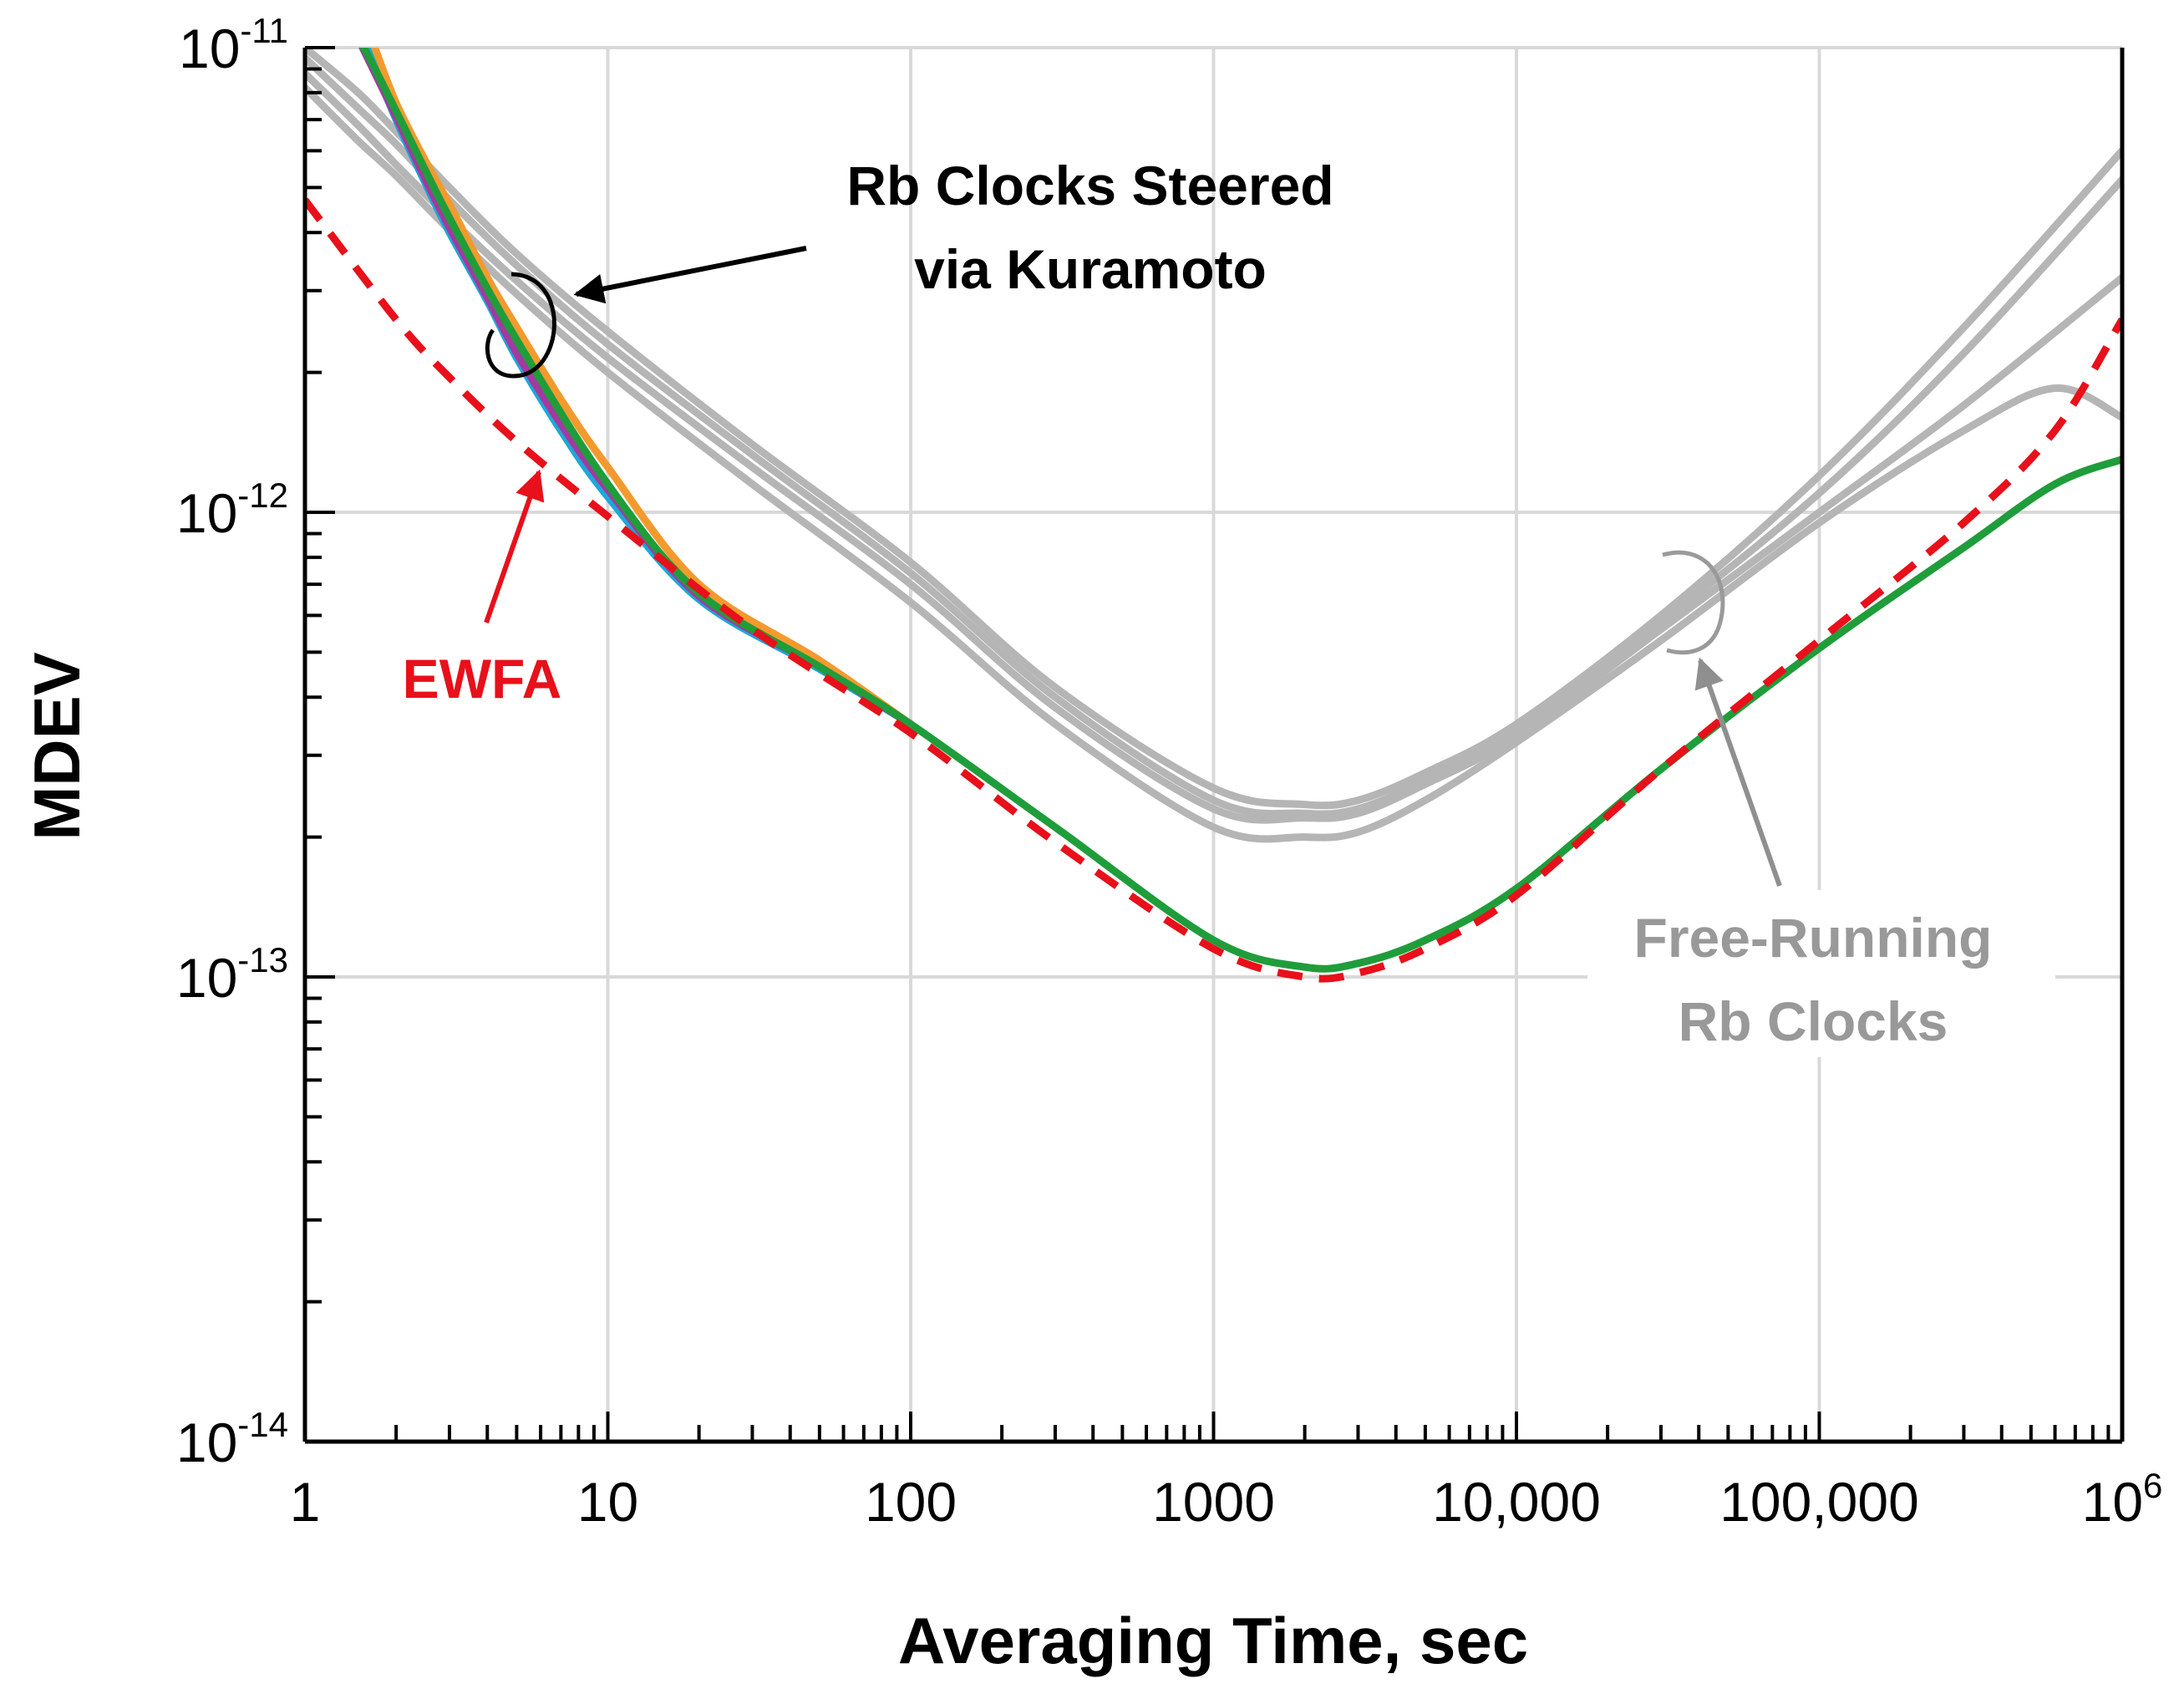  I want to click on x-tick-label-exponent: 6, so click(2152, 1485).